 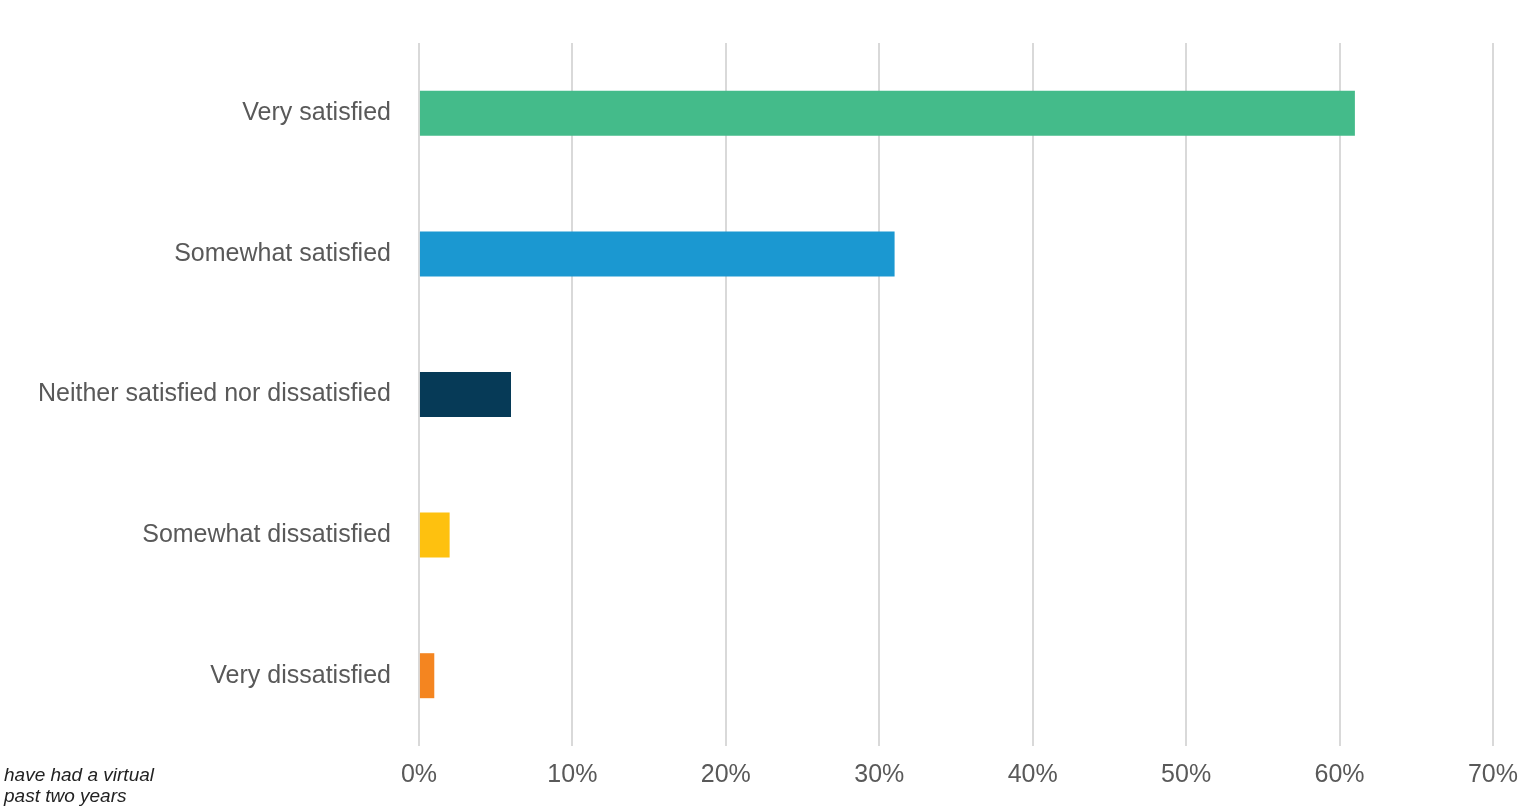 What do you see at coordinates (572, 772) in the screenshot?
I see `x-tick-label: 10%` at bounding box center [572, 772].